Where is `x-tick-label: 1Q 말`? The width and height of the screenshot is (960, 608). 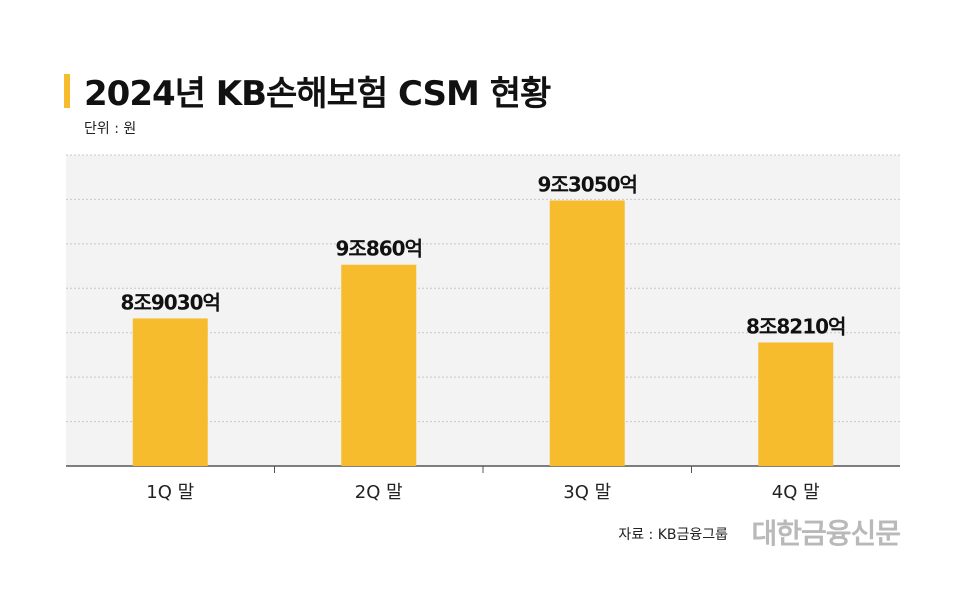 x-tick-label: 1Q 말 is located at coordinates (170, 492).